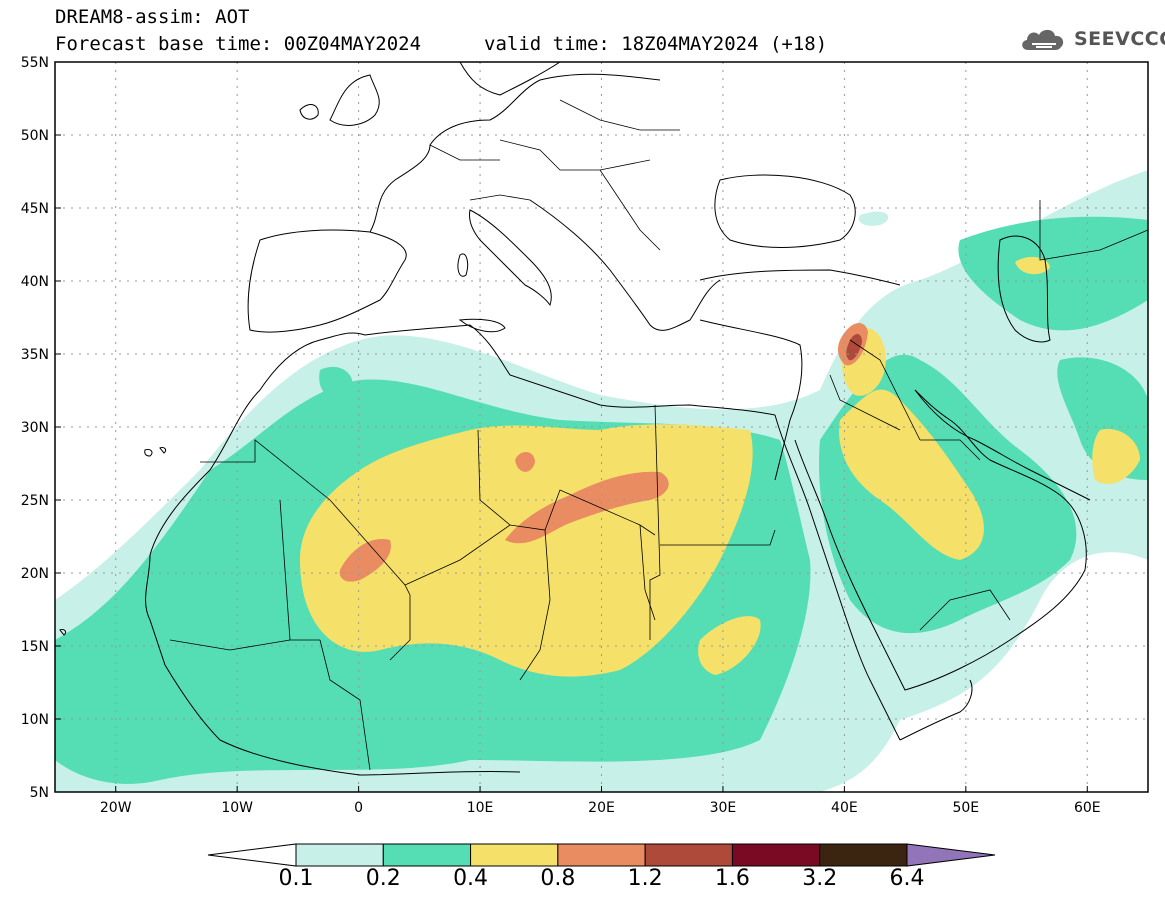  I want to click on colorbar-label: 1.6, so click(732, 878).